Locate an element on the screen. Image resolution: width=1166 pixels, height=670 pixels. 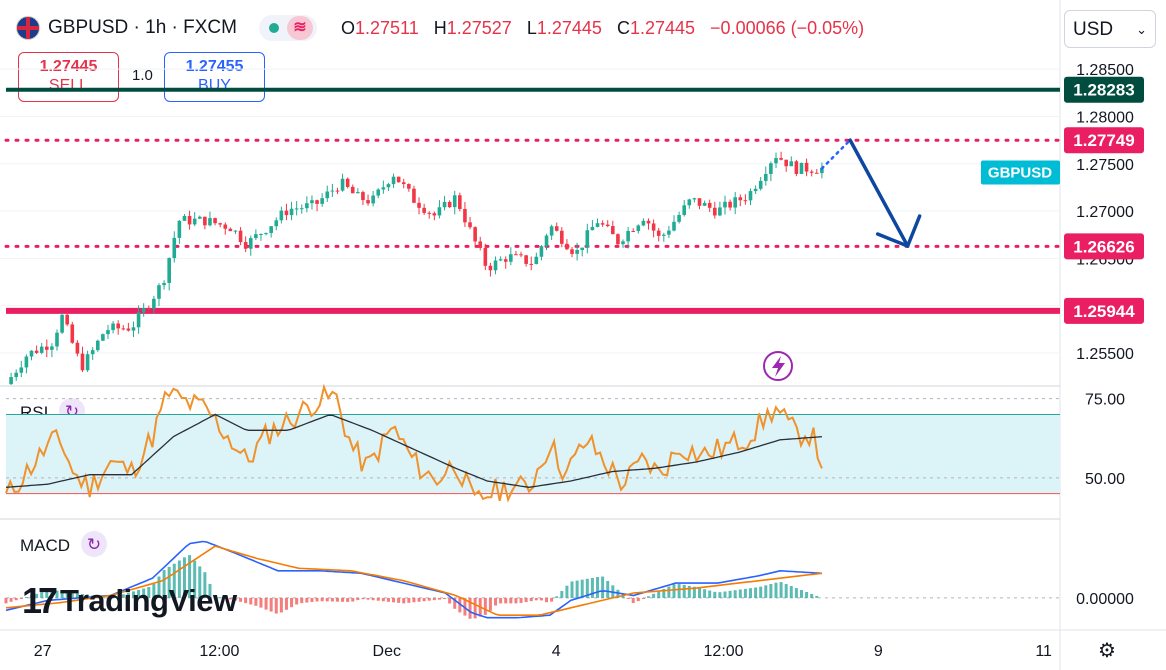
settings-icon: ⚙ is located at coordinates (1107, 651).